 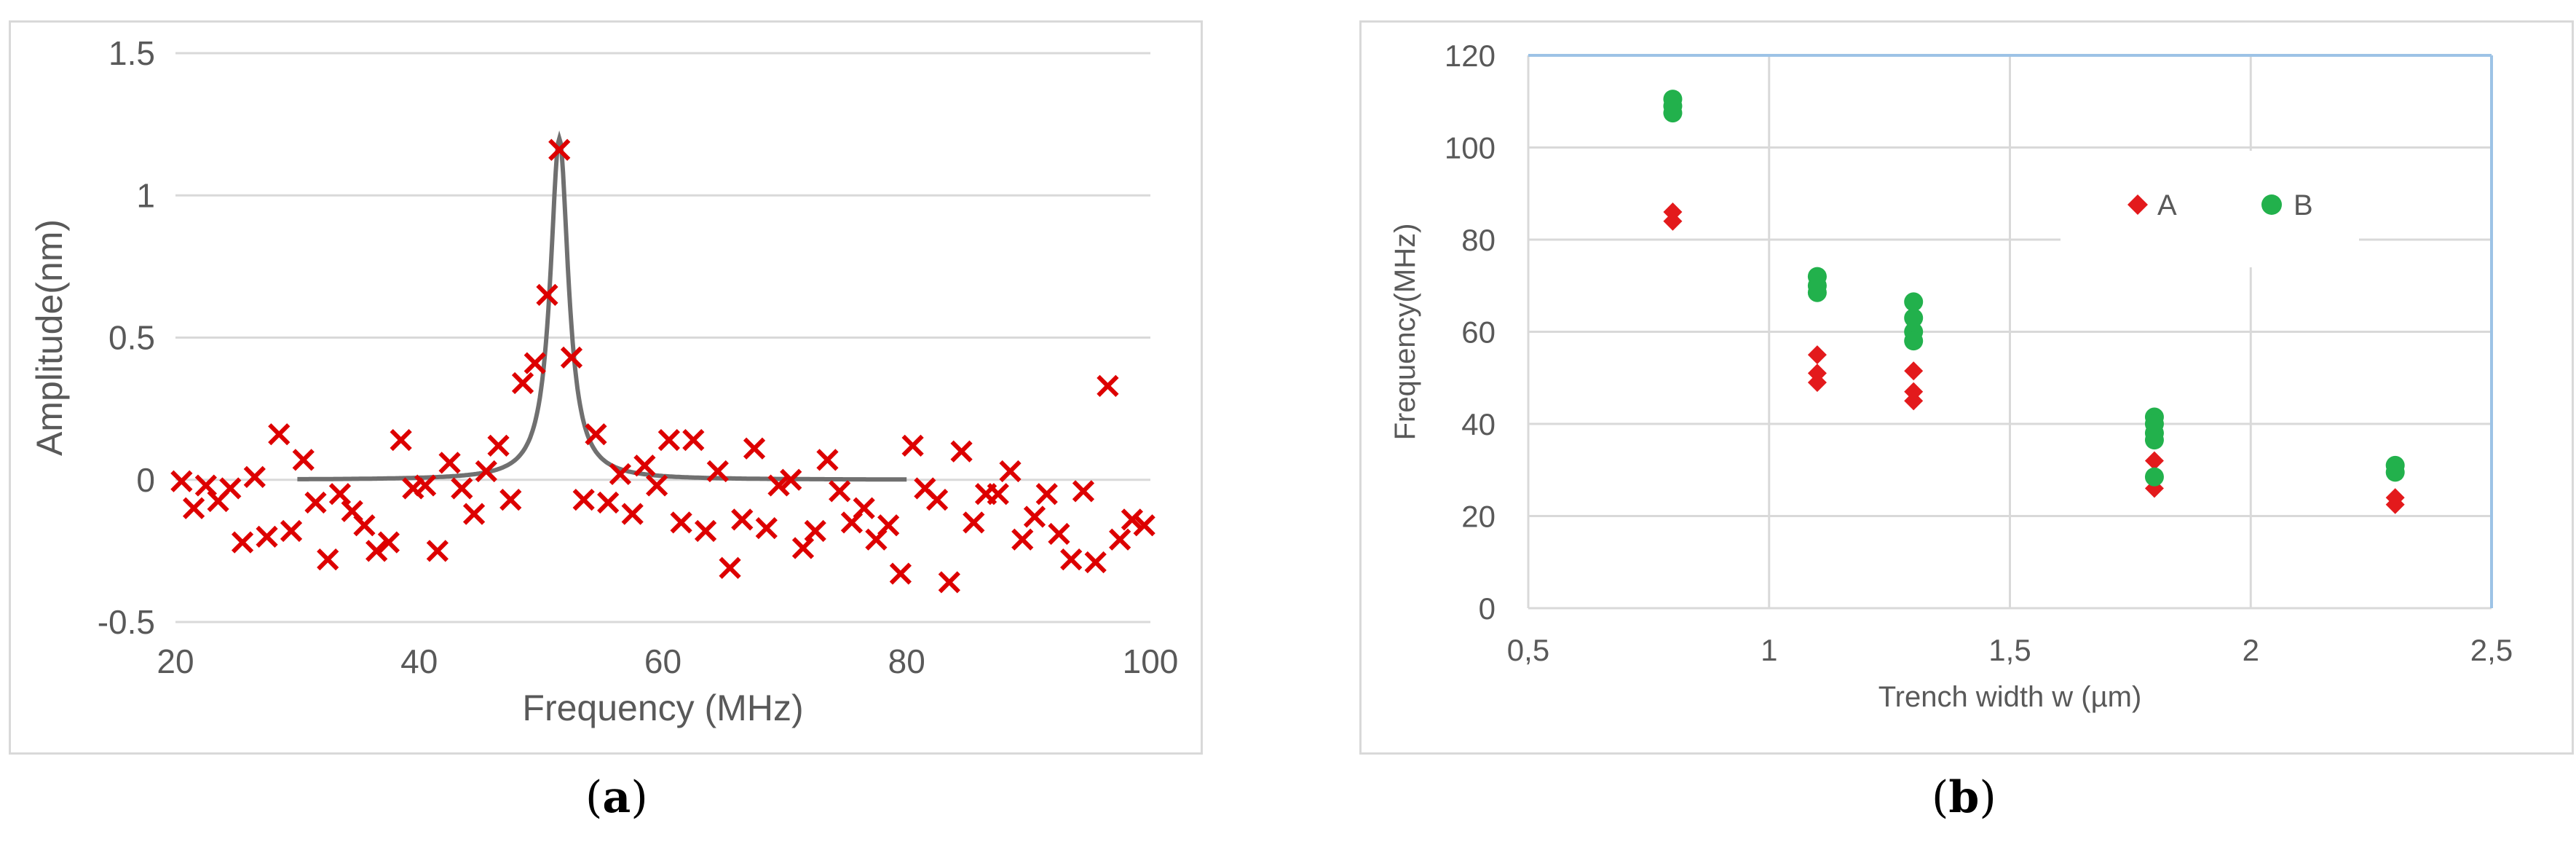 What do you see at coordinates (1964, 797) in the screenshot?
I see `caption-b: (b)` at bounding box center [1964, 797].